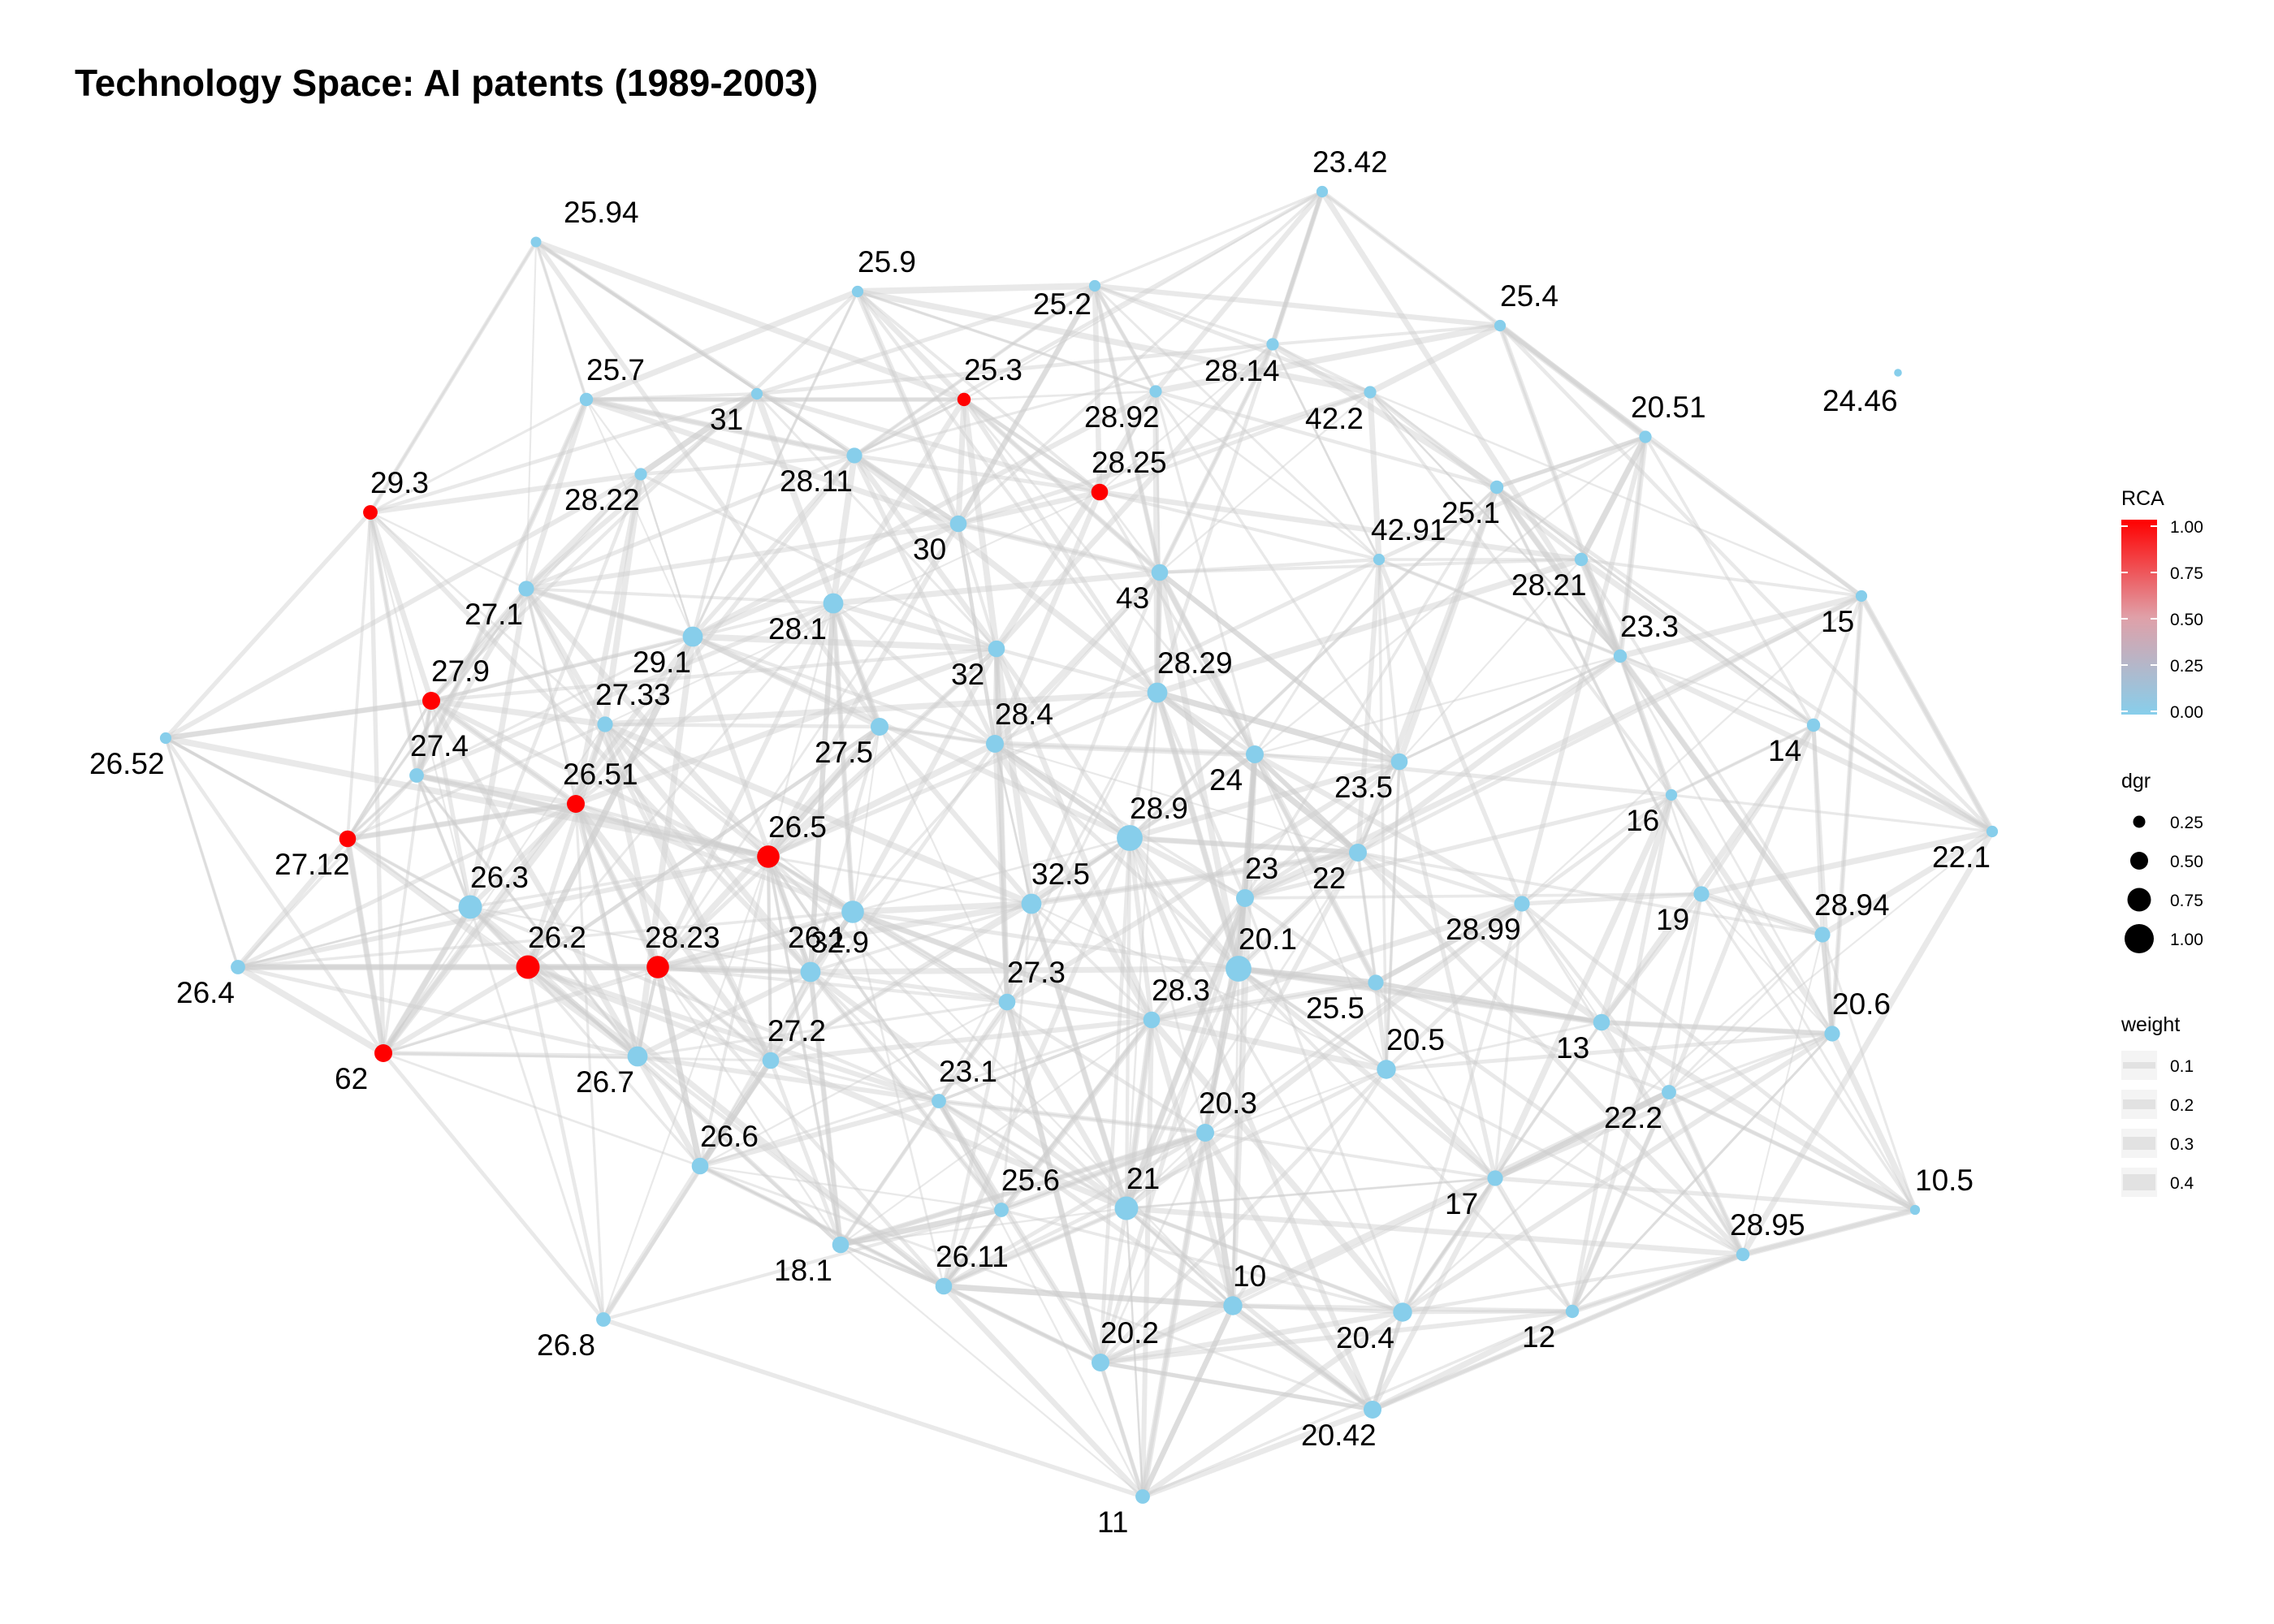  Describe the element at coordinates (1350, 162) in the screenshot. I see `node-label-23.42: 23.42` at that location.